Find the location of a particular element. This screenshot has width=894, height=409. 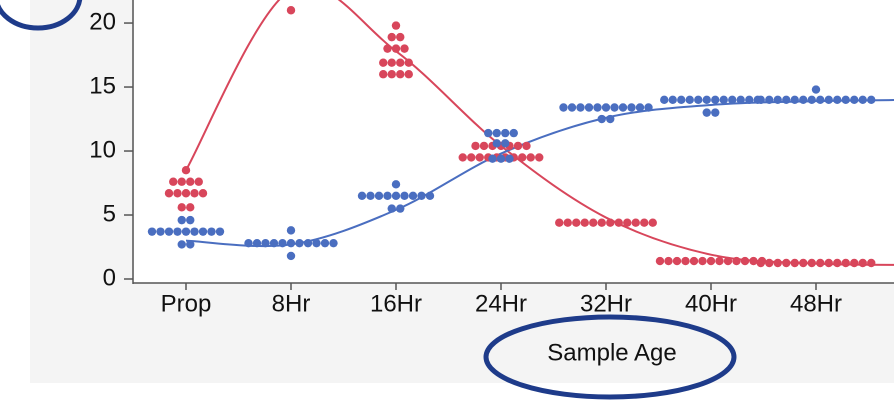

y-tick-label: 0 is located at coordinates (109, 277).